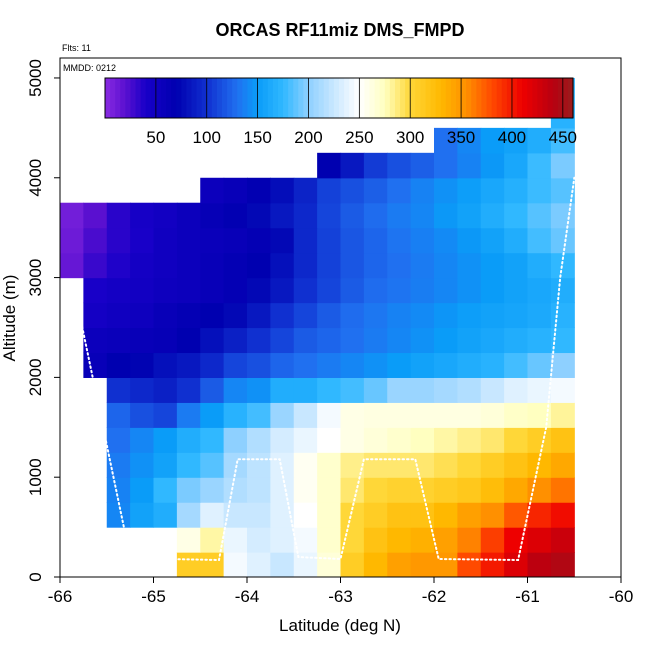 This screenshot has width=650, height=650. Describe the element at coordinates (35, 576) in the screenshot. I see `y-tick-label: 0` at that location.